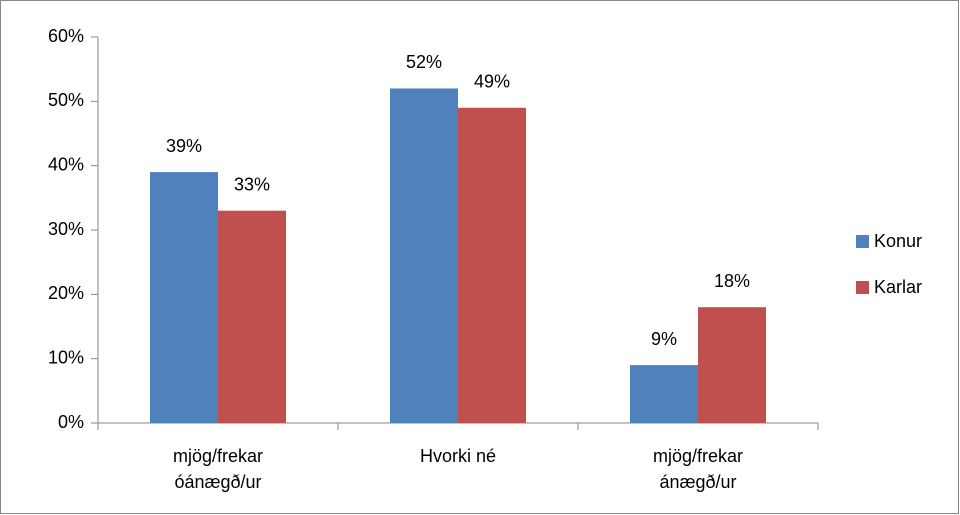 The width and height of the screenshot is (960, 515). What do you see at coordinates (66, 293) in the screenshot?
I see `y-tick-label: 20%` at bounding box center [66, 293].